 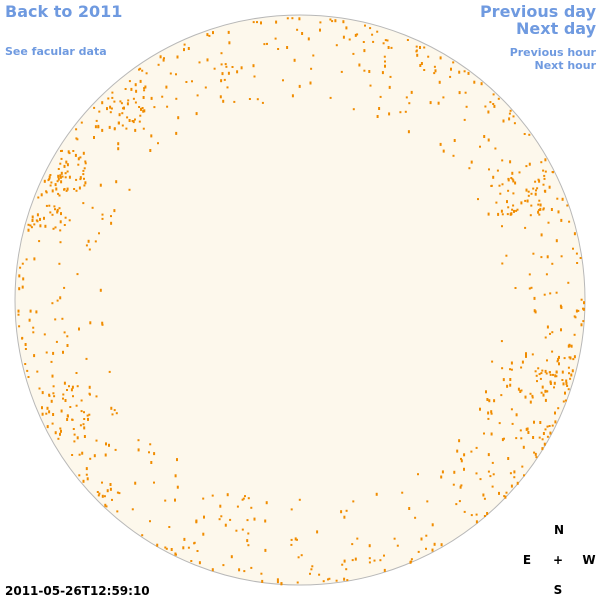 I want to click on back-link: Back to 2011, so click(x=63, y=11).